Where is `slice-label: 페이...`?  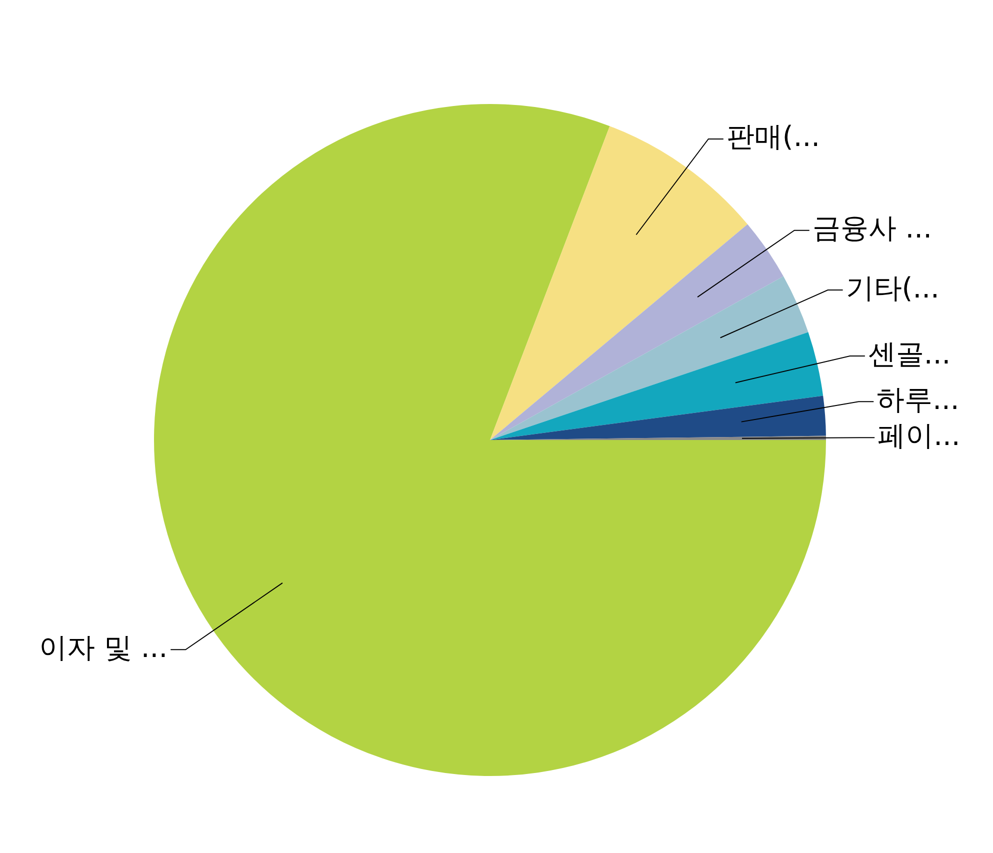 slice-label: 페이... is located at coordinates (919, 435).